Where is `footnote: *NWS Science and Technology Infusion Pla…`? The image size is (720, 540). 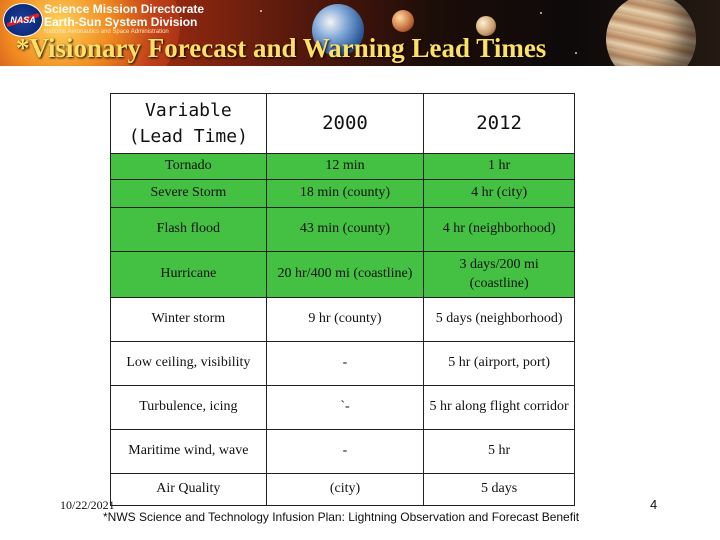
footnote: *NWS Science and Technology Infusion Pla… is located at coordinates (341, 517).